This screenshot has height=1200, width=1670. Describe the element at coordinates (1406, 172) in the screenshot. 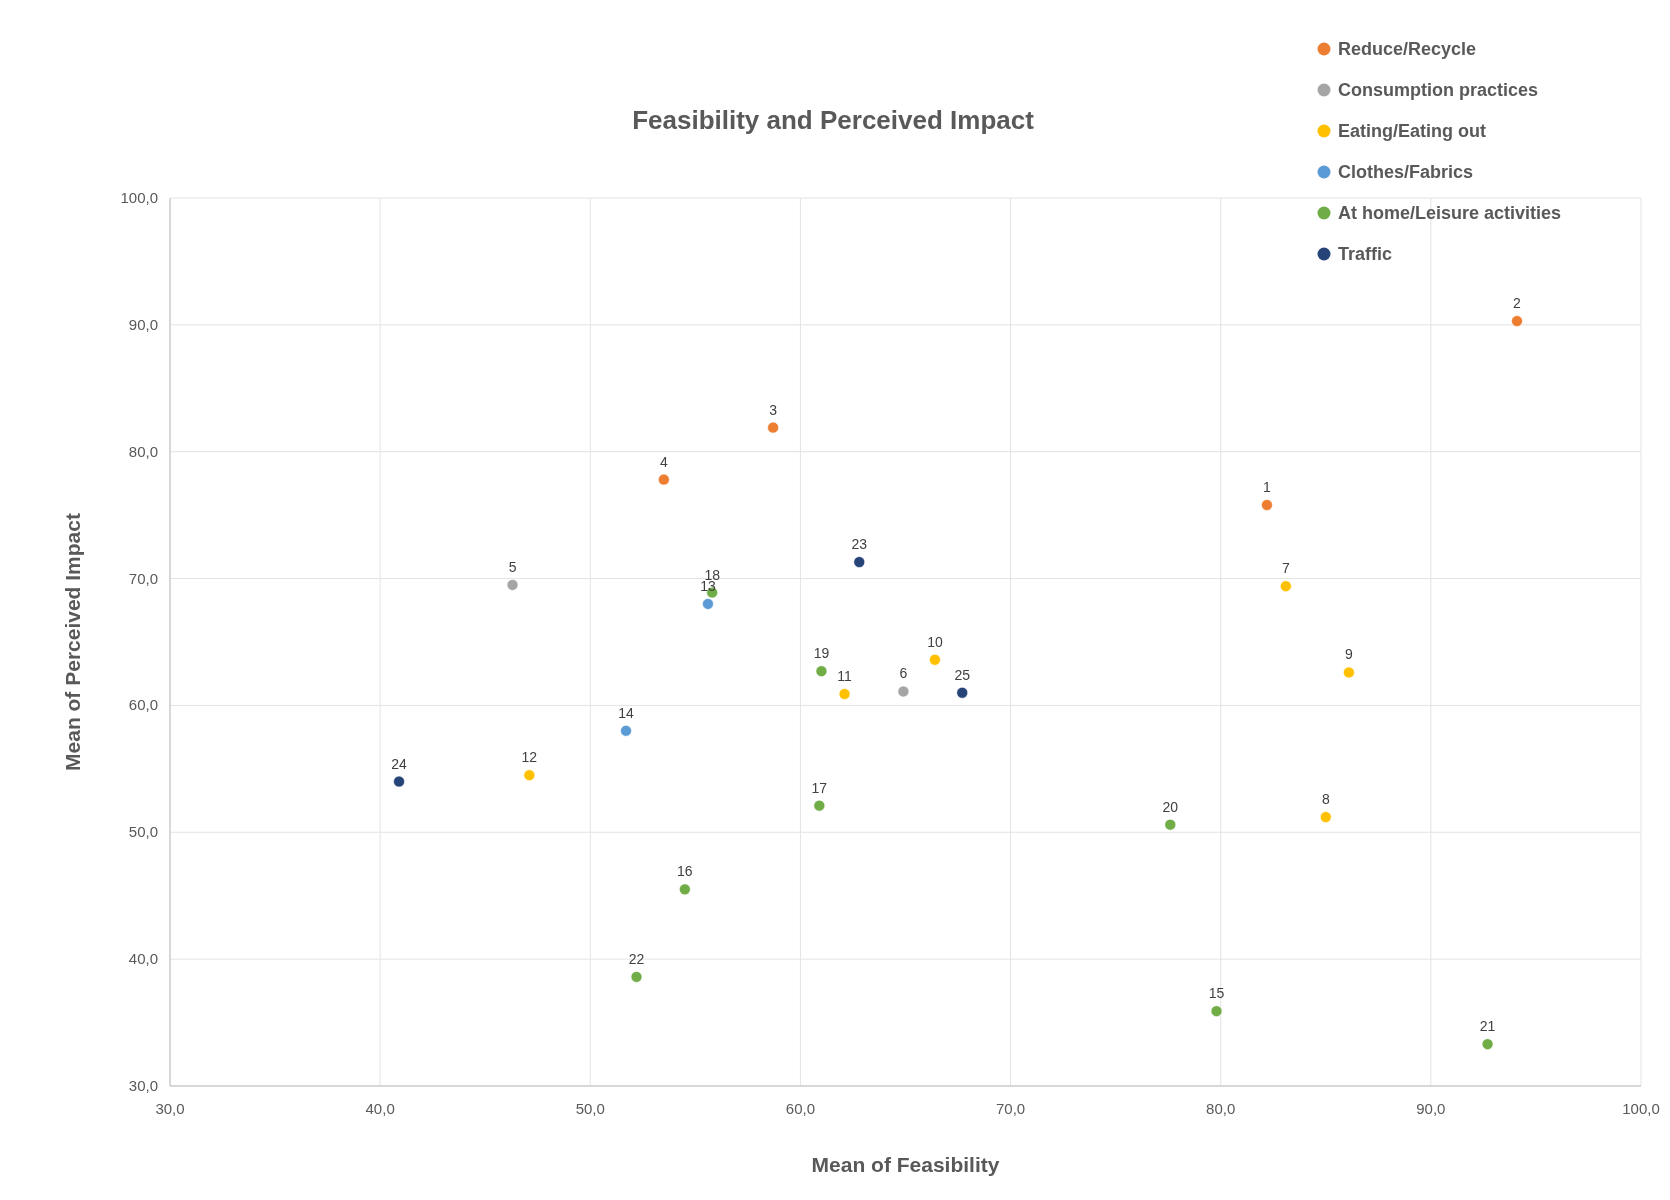

I see `legend-label: Clothes/Fabrics` at that location.